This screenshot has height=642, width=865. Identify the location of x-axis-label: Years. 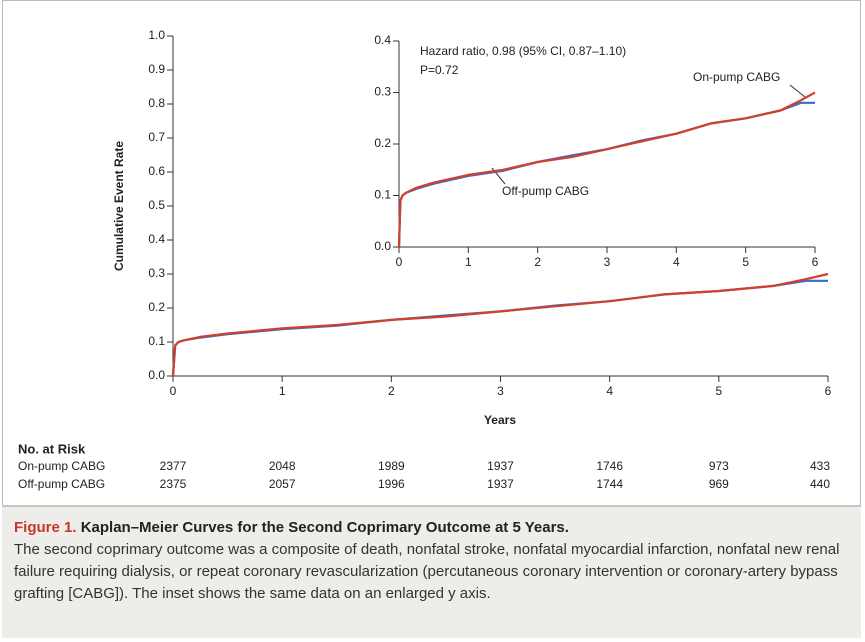
(500, 420).